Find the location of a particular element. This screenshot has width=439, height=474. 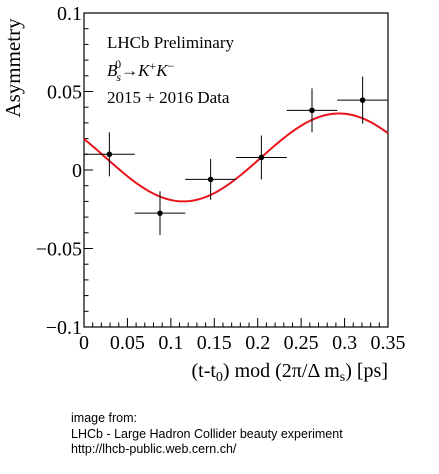

y-tick-label: 0 is located at coordinates (77, 171).